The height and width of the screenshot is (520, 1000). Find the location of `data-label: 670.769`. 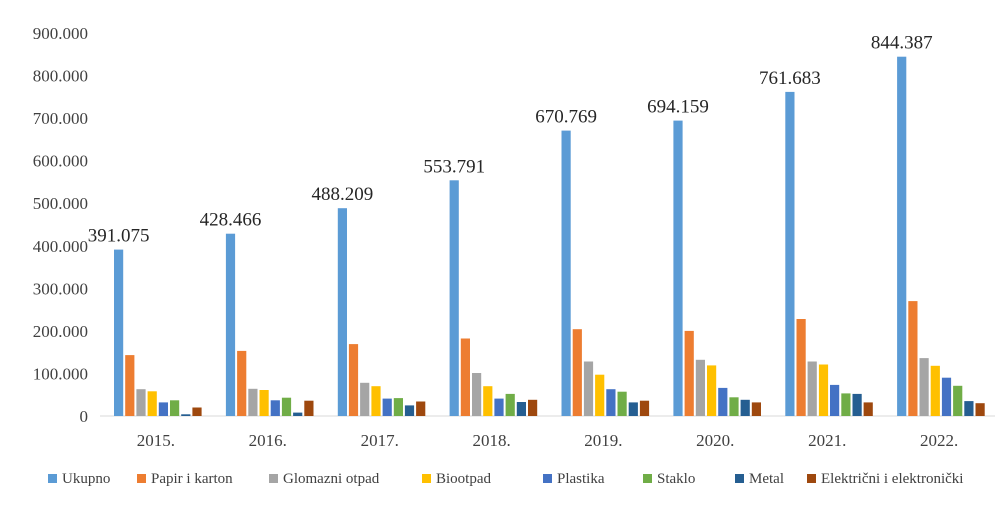

data-label: 670.769 is located at coordinates (566, 117).